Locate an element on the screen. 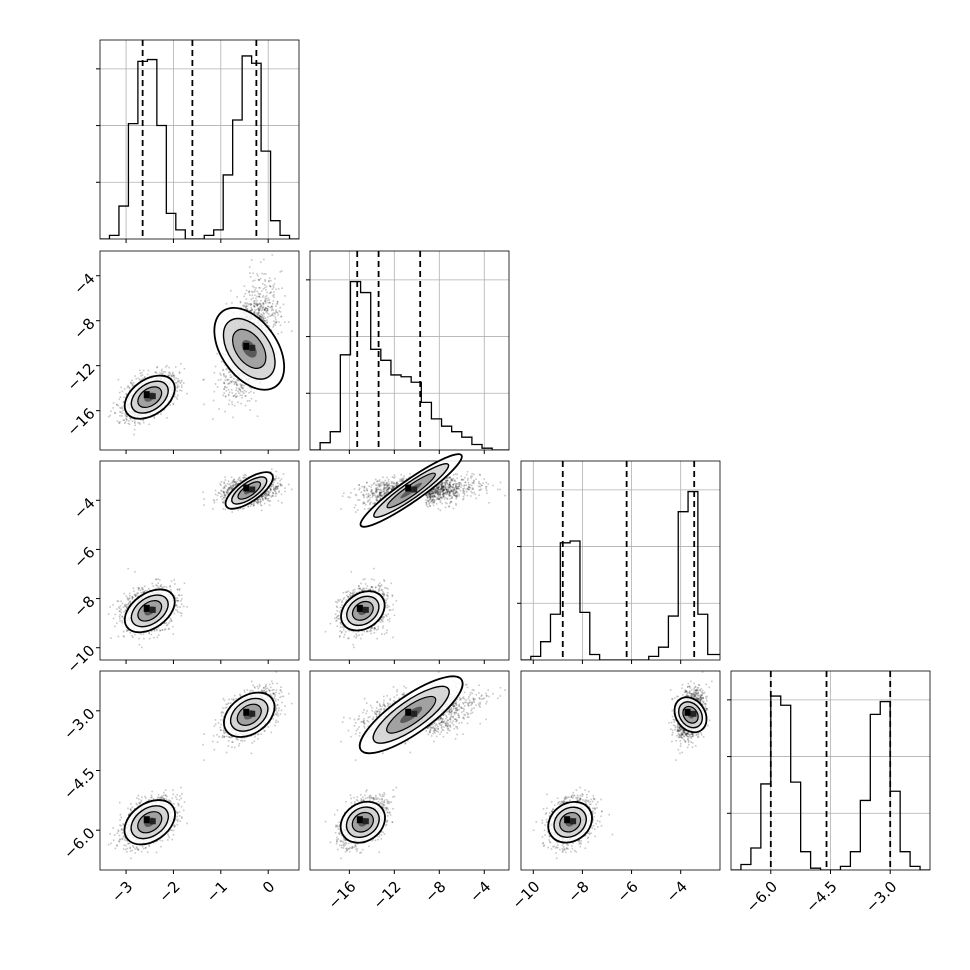 This screenshot has height=970, width=970. y-tick-label: −16 is located at coordinates (80, 421).